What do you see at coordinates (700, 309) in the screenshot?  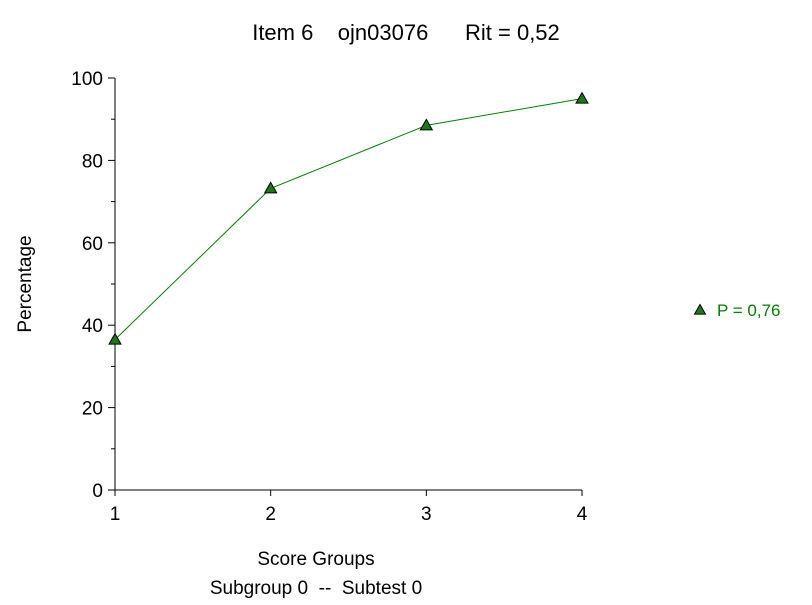 I see `legend-marker-triangle` at bounding box center [700, 309].